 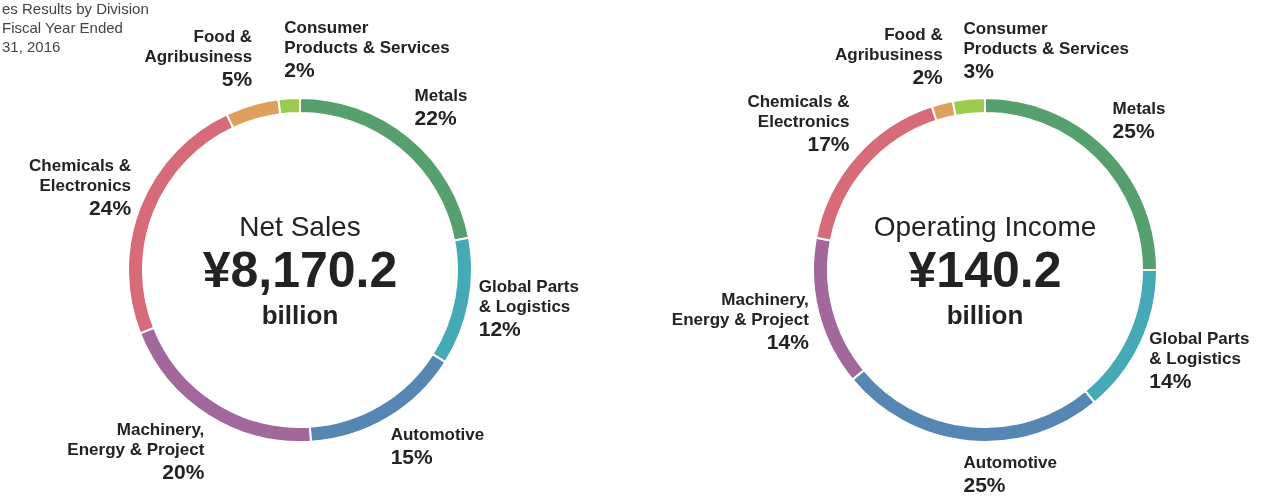 What do you see at coordinates (500, 328) in the screenshot?
I see `data-label: 12%` at bounding box center [500, 328].